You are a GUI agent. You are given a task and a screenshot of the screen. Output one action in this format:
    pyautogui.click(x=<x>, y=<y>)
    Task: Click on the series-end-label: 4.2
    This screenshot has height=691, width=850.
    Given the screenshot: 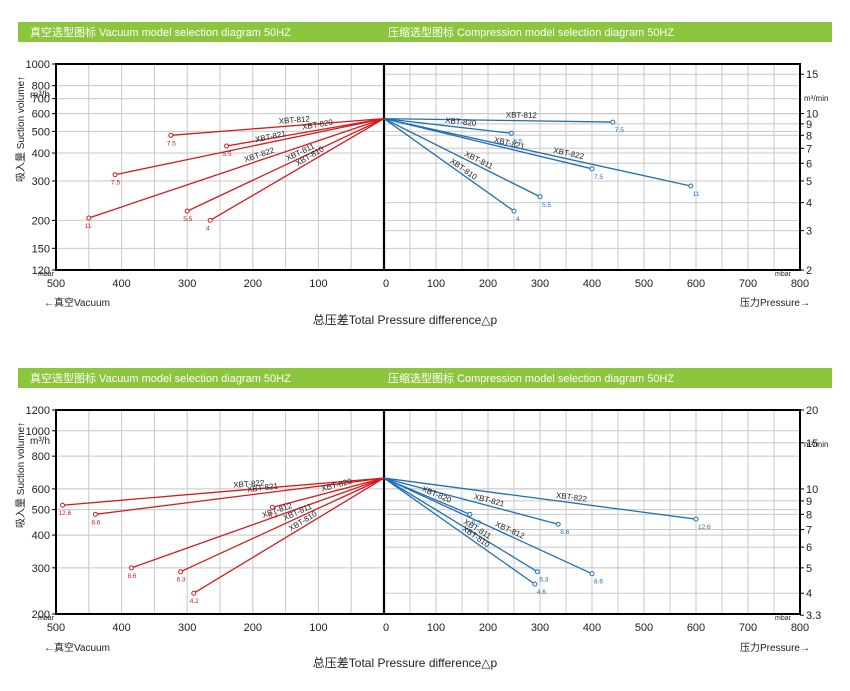 What is the action you would take?
    pyautogui.click(x=194, y=601)
    